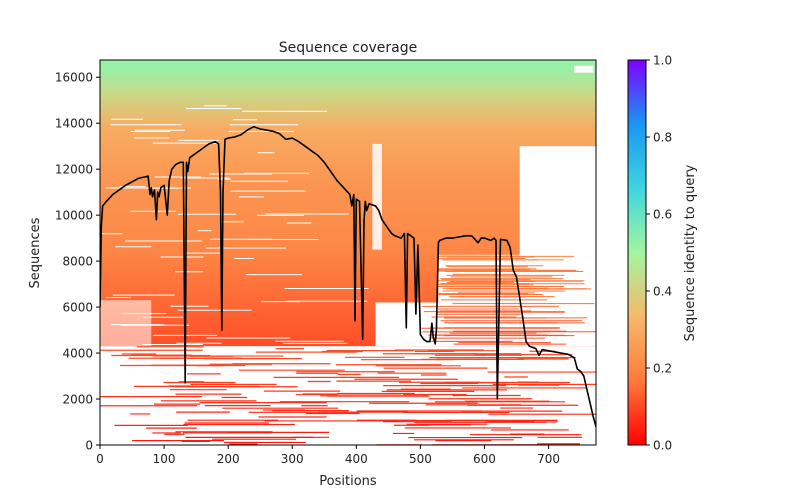  Describe the element at coordinates (77, 354) in the screenshot. I see `y-tick-label: 4000` at that location.